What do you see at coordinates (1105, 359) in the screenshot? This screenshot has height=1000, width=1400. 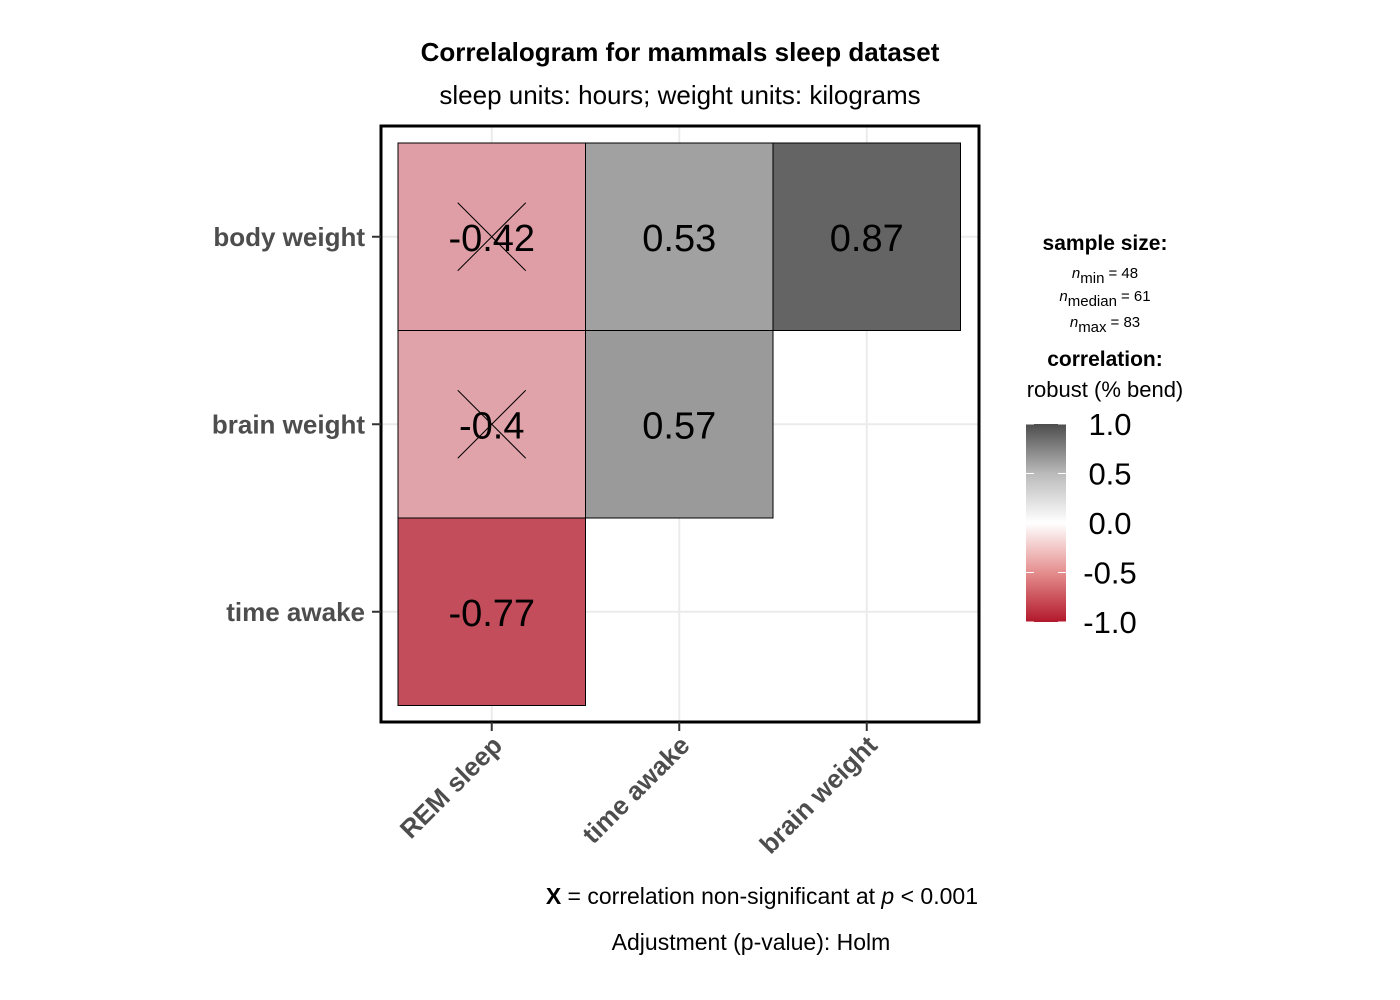 I see `correlation-title: correlation:` at bounding box center [1105, 359].